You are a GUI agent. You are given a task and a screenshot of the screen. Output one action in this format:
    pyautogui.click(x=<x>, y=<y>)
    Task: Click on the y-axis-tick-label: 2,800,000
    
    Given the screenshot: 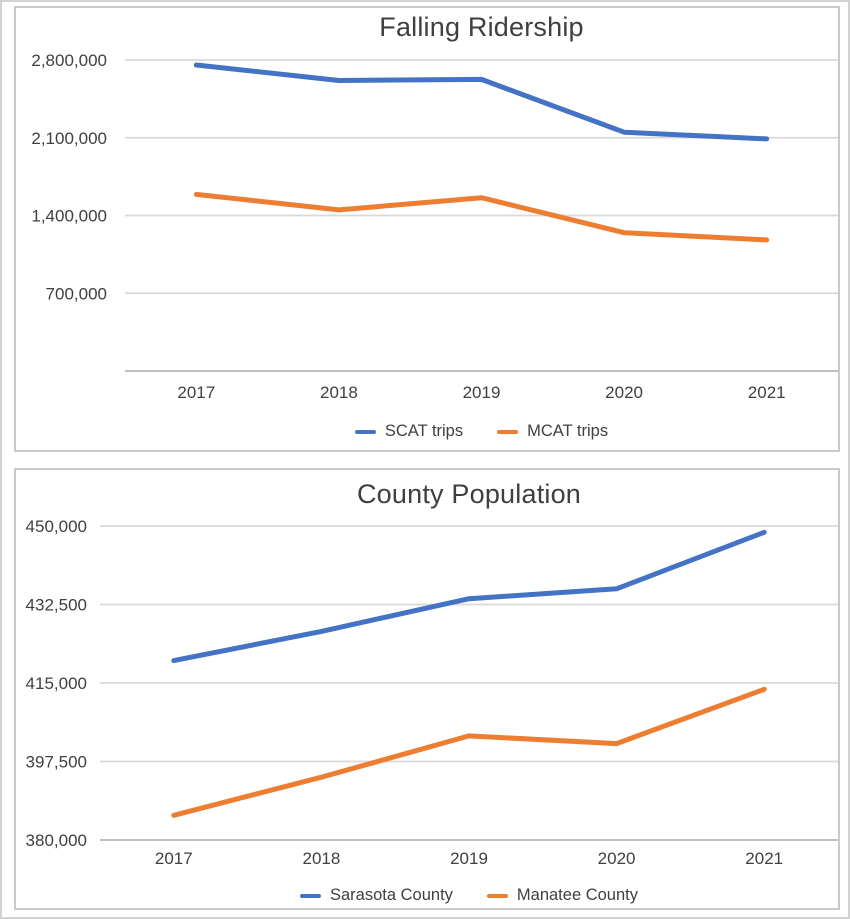 What is the action you would take?
    pyautogui.click(x=69, y=60)
    